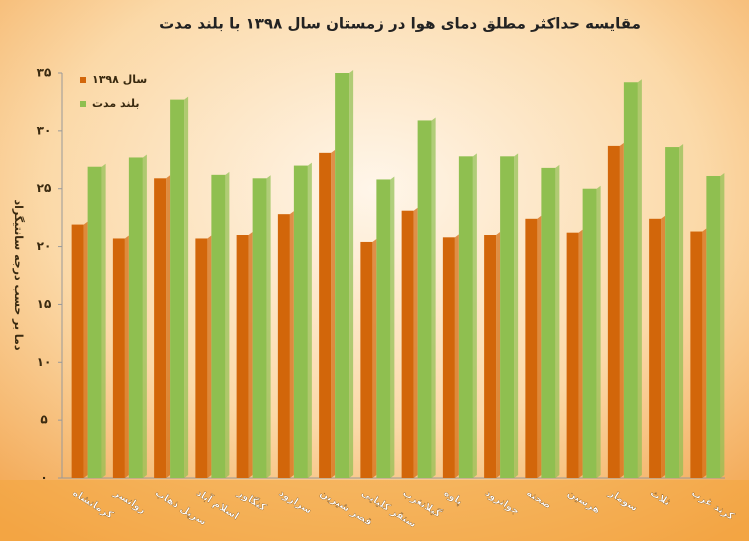 The image size is (749, 541). I want to click on y-tick-label: ۲۰, so click(44, 246).